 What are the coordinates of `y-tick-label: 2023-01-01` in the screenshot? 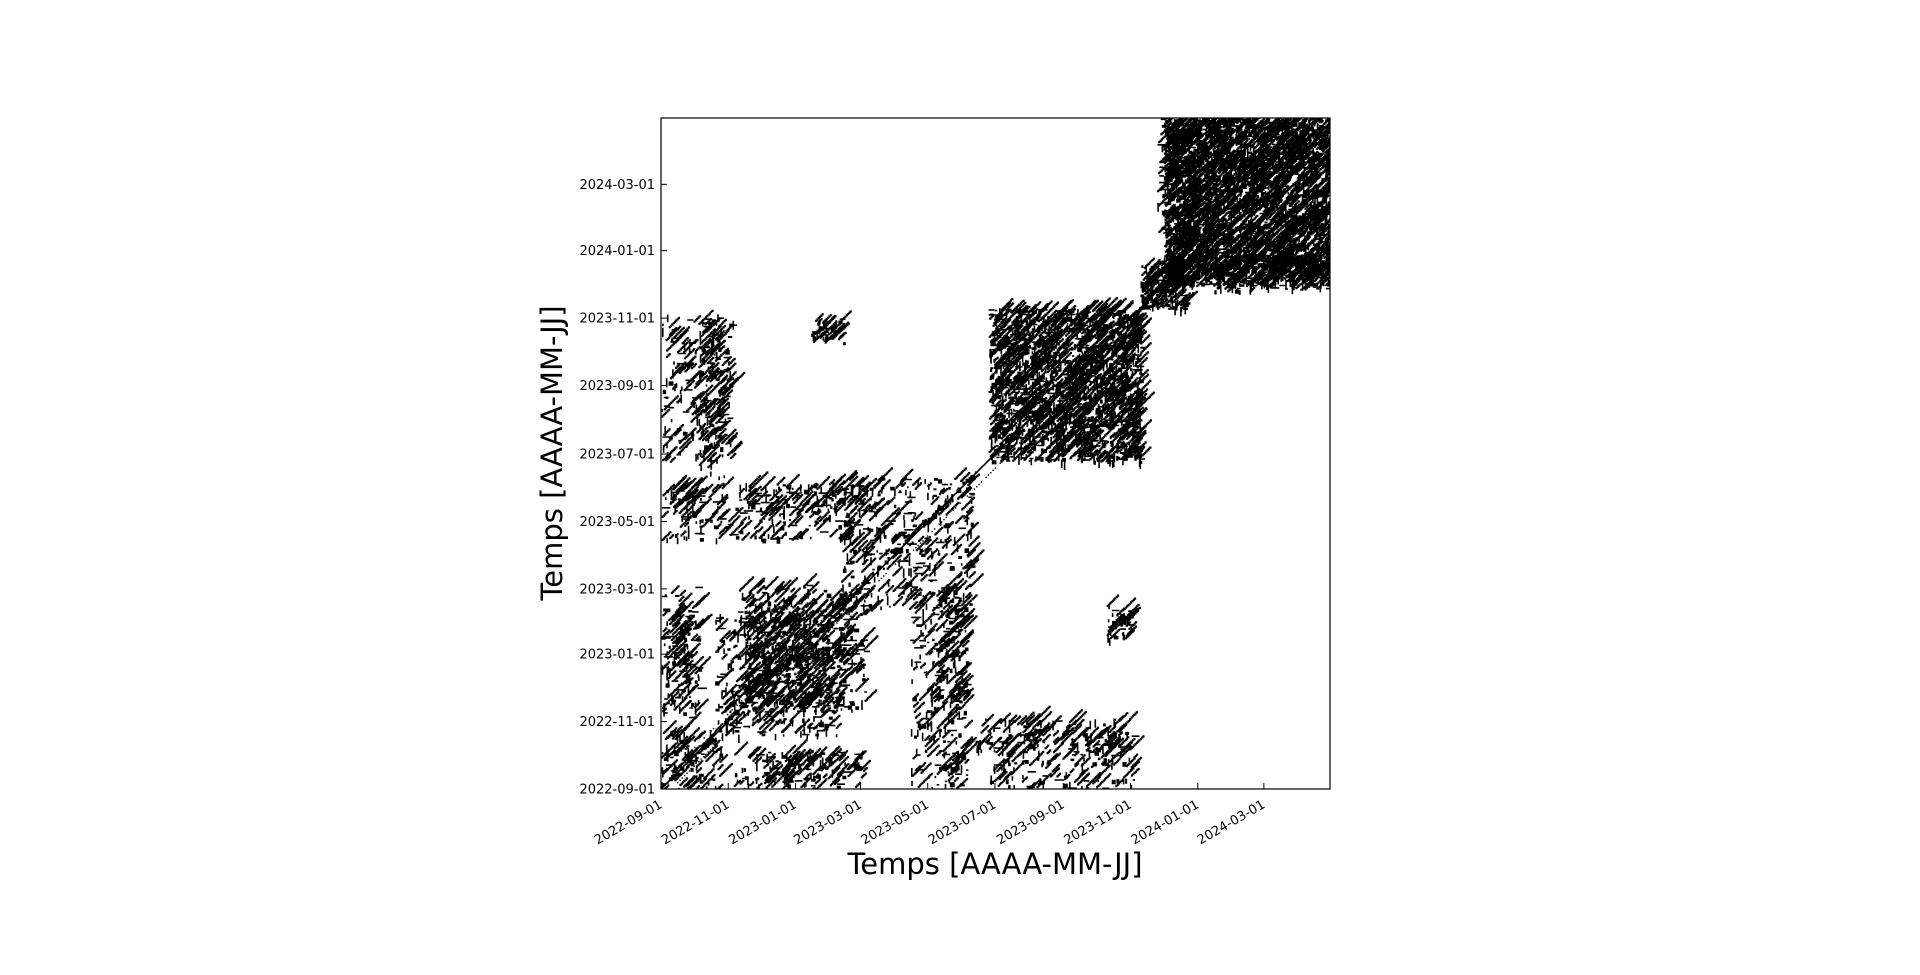 It's located at (617, 655).